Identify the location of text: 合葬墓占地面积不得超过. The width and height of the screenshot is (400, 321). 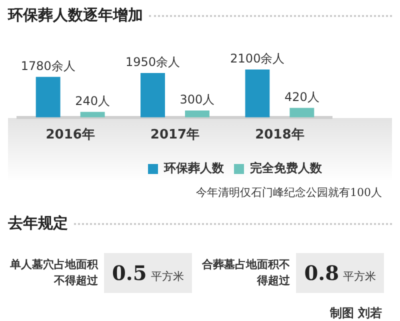
(245, 273).